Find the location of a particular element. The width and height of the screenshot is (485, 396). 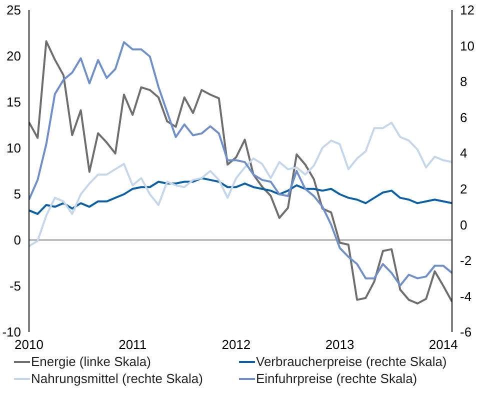

legend-label: Nahrungsmittel (rechte Skala) is located at coordinates (117, 378).